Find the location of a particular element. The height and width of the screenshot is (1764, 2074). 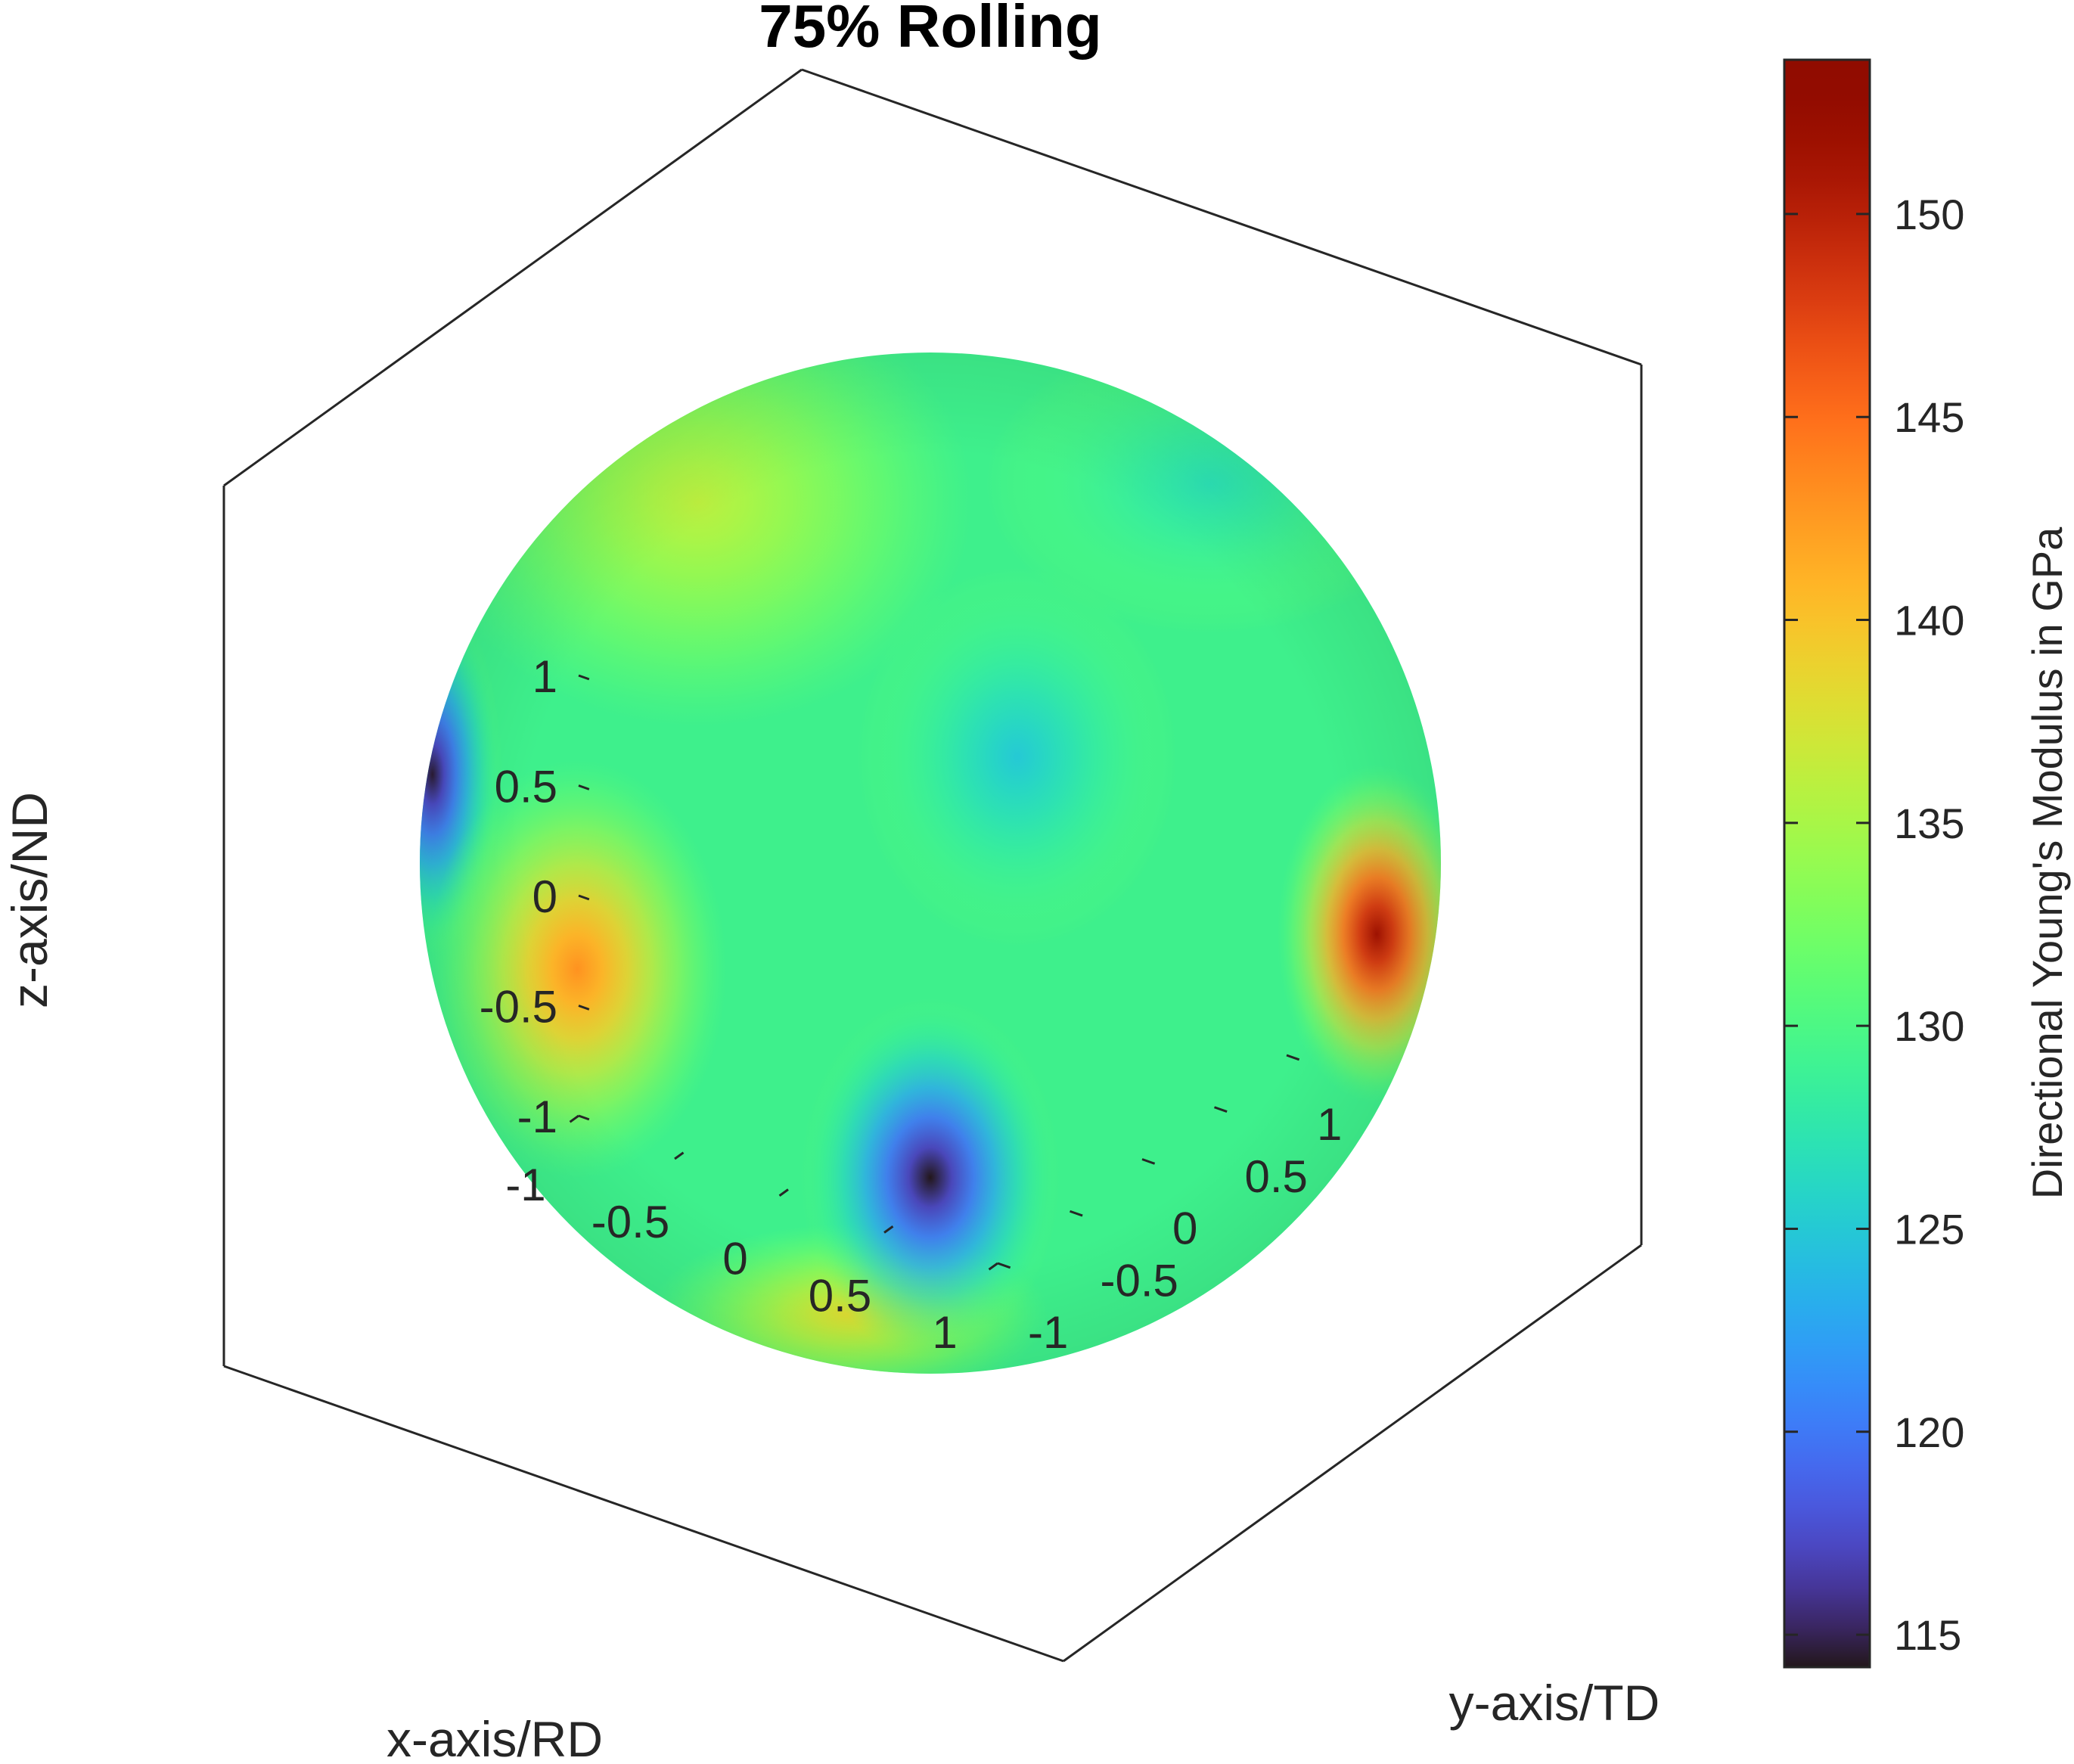

y-axis-label: y-axis/TD is located at coordinates (1554, 1703).